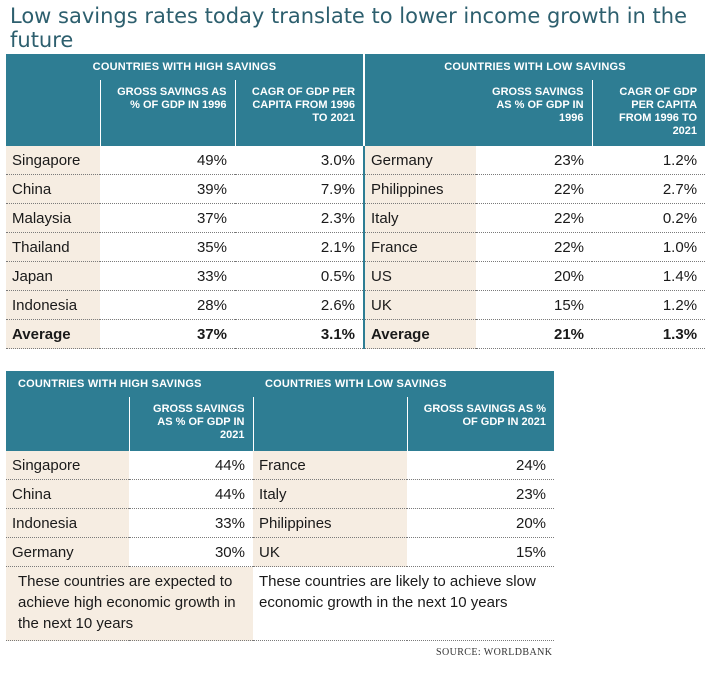 This screenshot has height=673, width=725. Describe the element at coordinates (67, 552) in the screenshot. I see `high-country-cell: Germany` at that location.